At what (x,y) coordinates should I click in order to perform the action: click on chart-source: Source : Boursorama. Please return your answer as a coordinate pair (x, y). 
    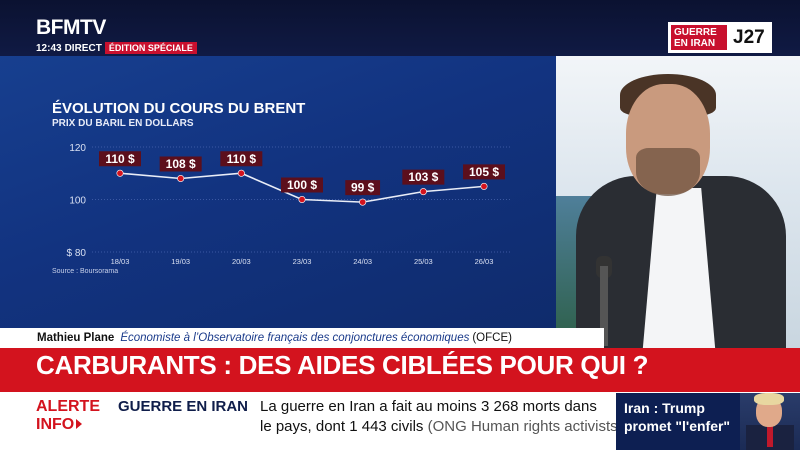
    Looking at the image, I should click on (85, 271).